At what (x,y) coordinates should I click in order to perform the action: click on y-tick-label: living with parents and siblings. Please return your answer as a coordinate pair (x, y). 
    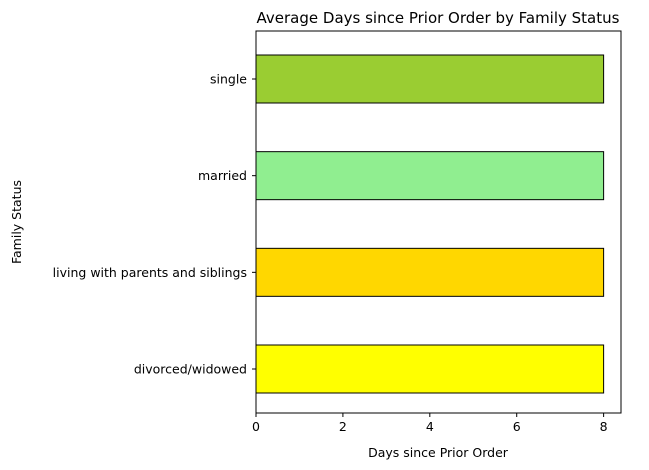
    Looking at the image, I should click on (150, 272).